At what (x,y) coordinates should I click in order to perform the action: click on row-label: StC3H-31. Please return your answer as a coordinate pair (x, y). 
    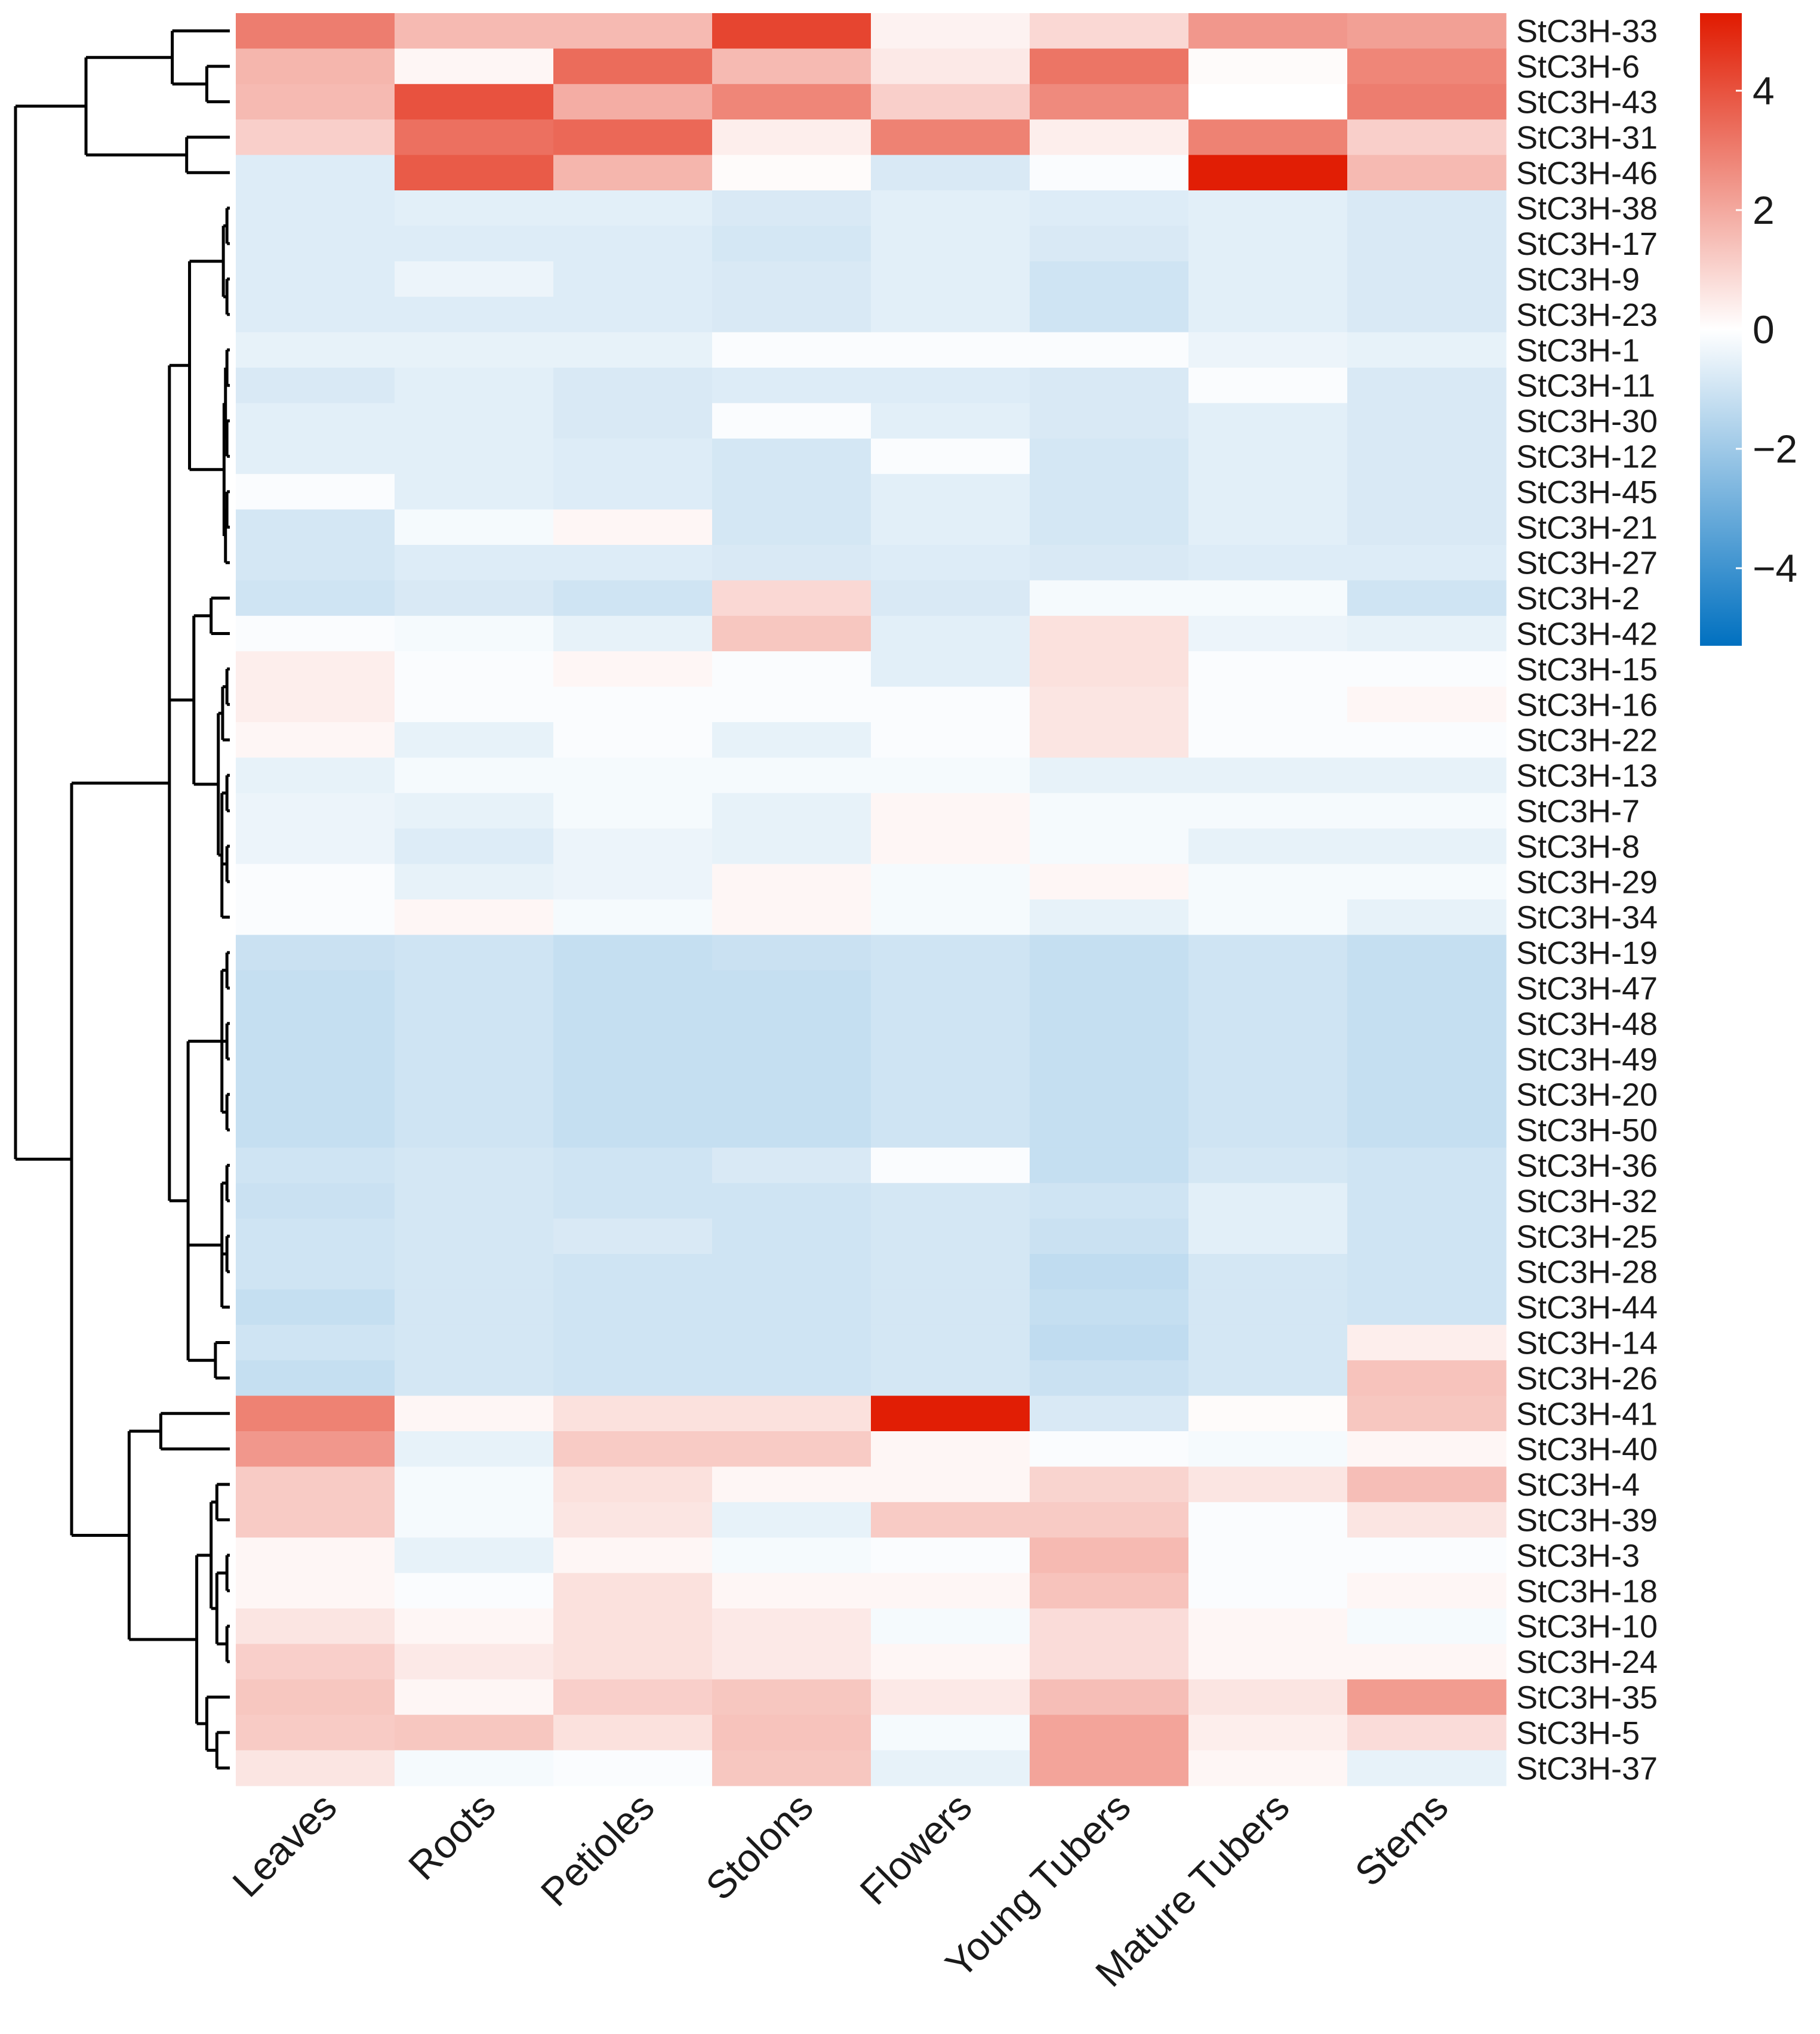
    Looking at the image, I should click on (1587, 138).